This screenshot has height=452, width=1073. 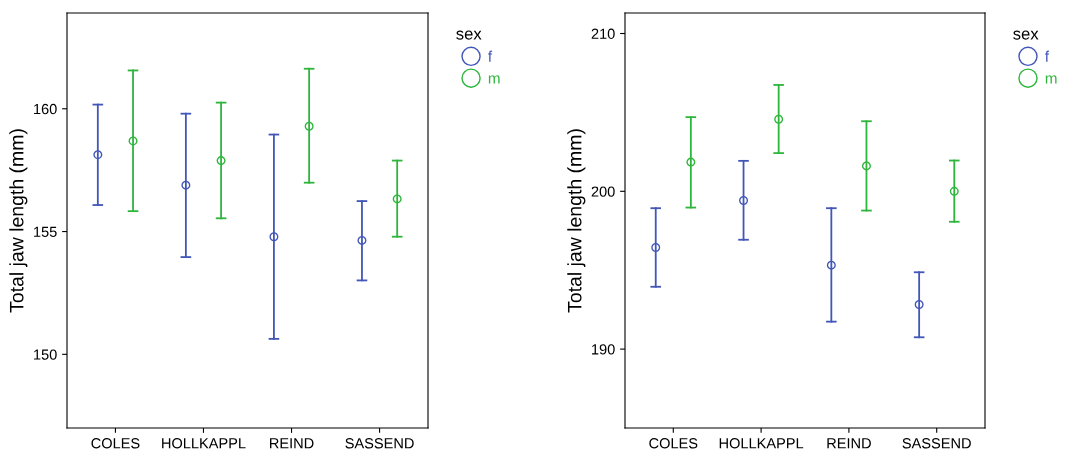 I want to click on y-tick-label: 190, so click(x=603, y=349).